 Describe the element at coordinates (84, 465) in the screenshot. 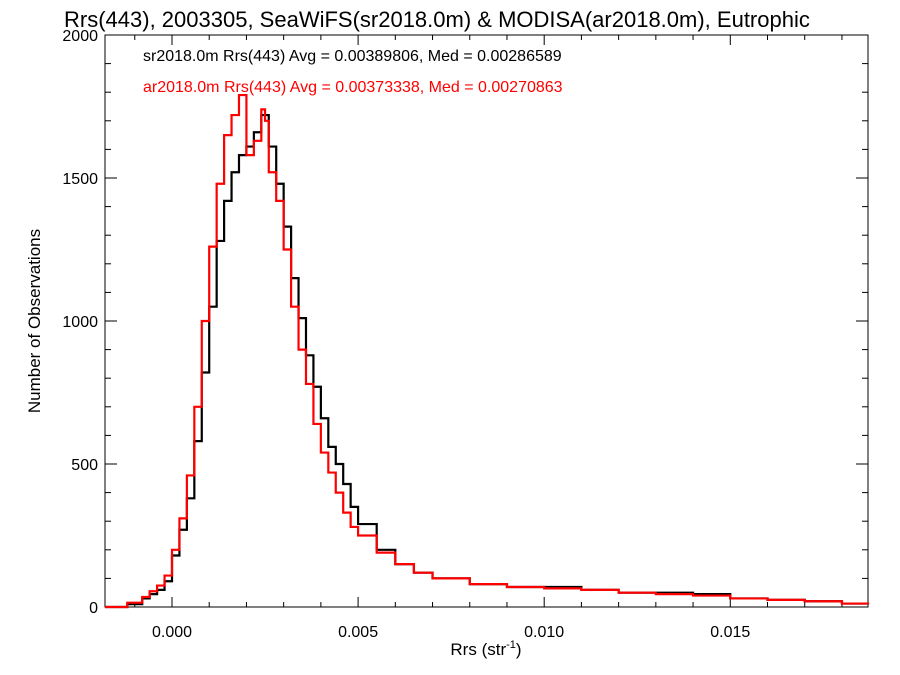

I see `y-tick-label: 500` at that location.